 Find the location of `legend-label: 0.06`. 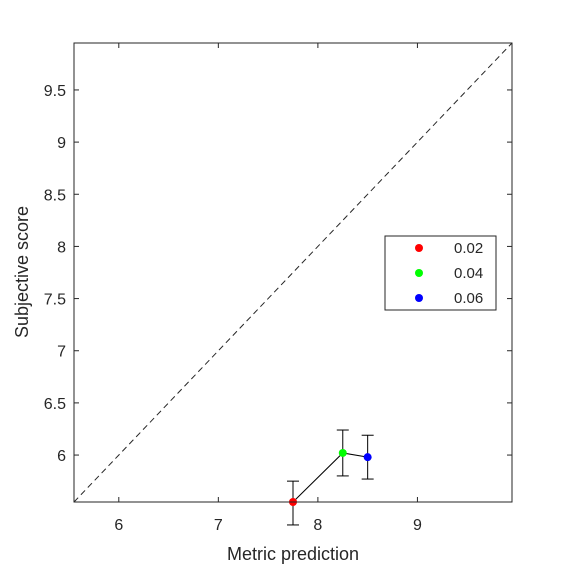

legend-label: 0.06 is located at coordinates (468, 298).